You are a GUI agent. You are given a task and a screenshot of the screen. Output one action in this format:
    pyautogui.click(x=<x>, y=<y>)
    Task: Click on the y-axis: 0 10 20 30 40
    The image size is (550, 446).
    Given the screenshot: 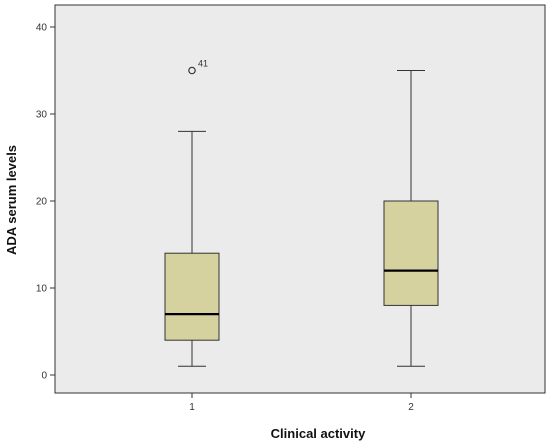 What is the action you would take?
    pyautogui.click(x=45, y=202)
    